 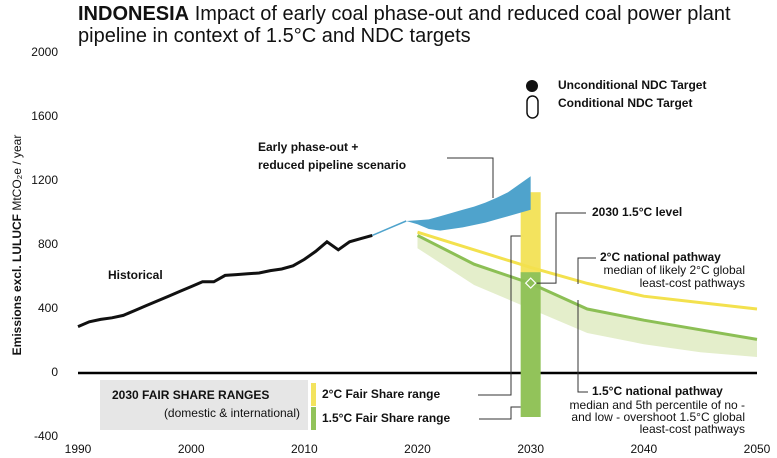 I want to click on y-label-unit: MtCO₂e / year, so click(x=17, y=173).